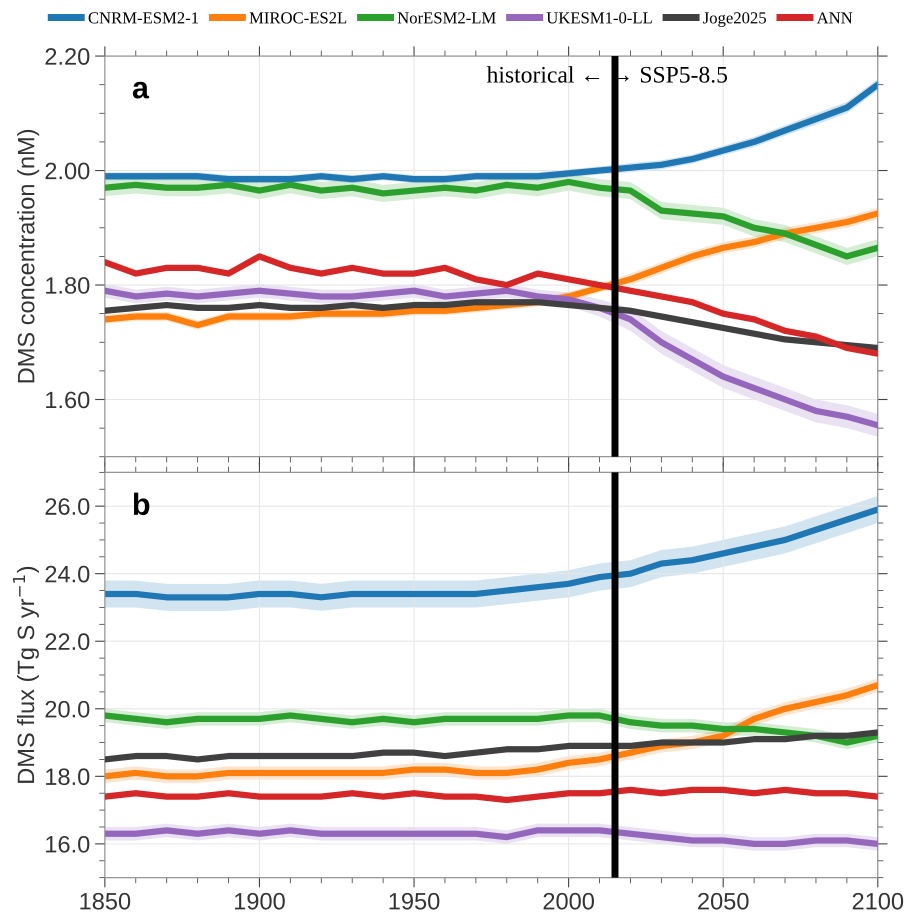  Describe the element at coordinates (415, 901) in the screenshot. I see `x-tick-label: 1950` at that location.